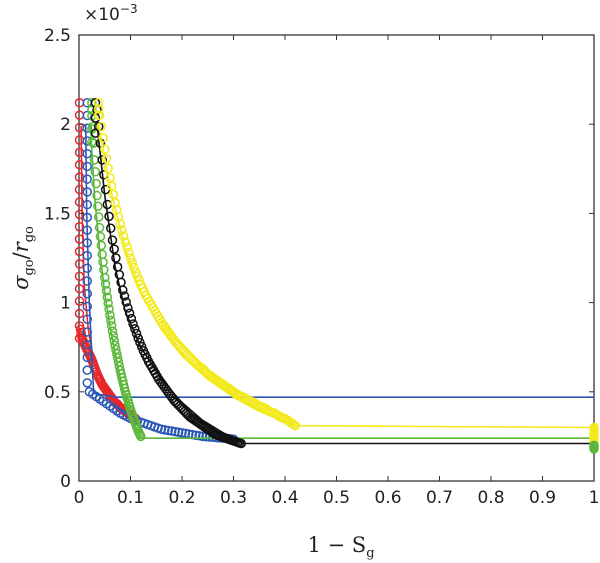  I want to click on x-axis-label: 1 − Sg, so click(340, 547).